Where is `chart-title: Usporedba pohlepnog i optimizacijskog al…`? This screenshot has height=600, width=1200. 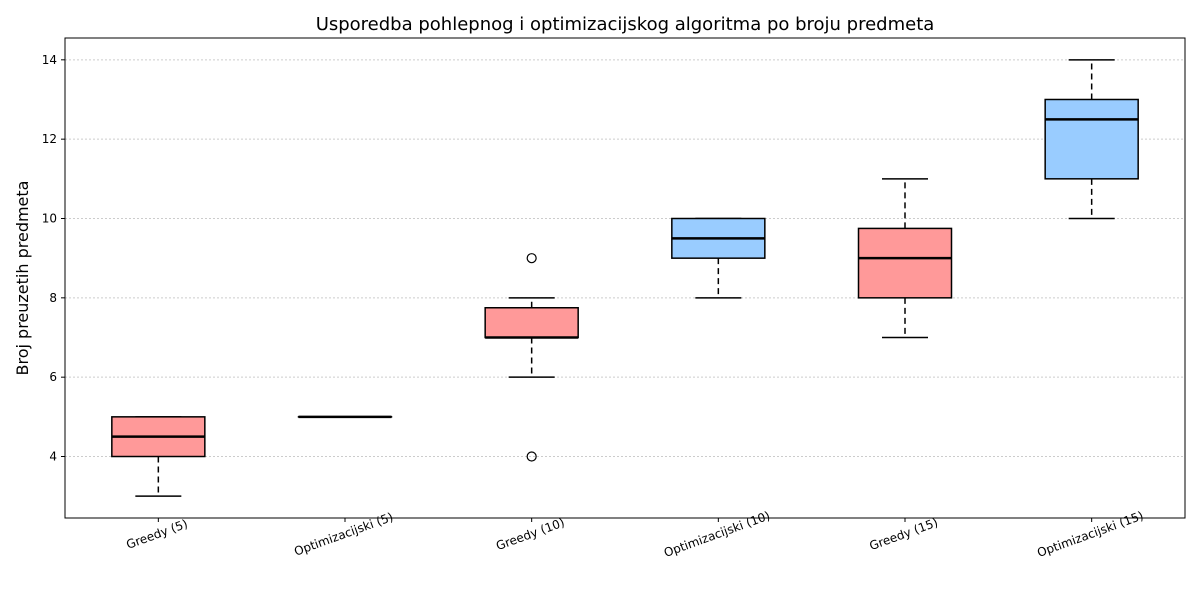
chart-title: Usporedba pohlepnog i optimizacijskog al… is located at coordinates (625, 24).